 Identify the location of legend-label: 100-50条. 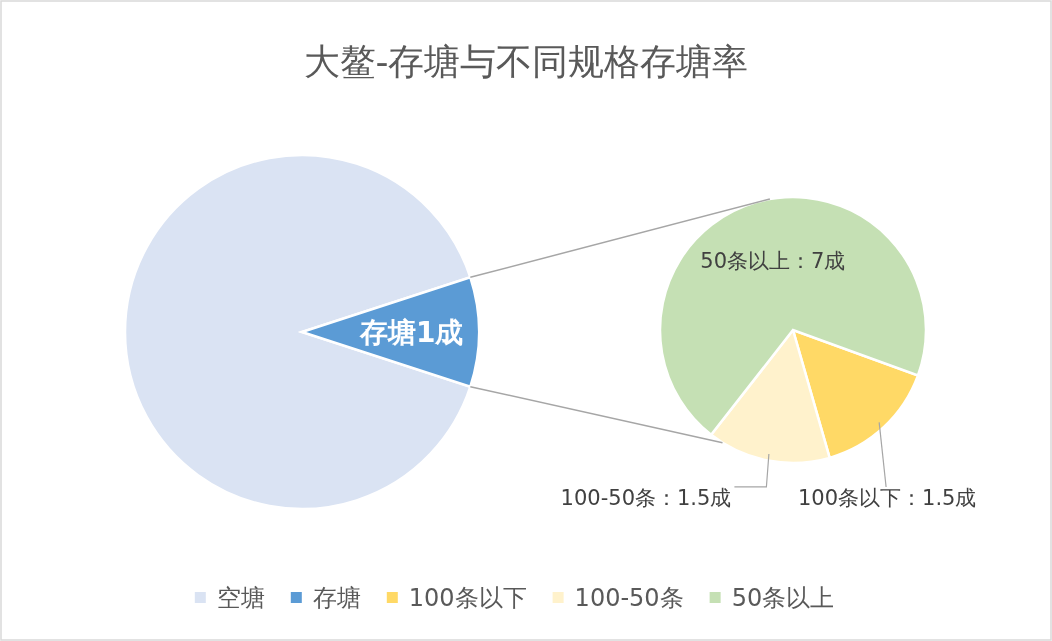
(629, 598).